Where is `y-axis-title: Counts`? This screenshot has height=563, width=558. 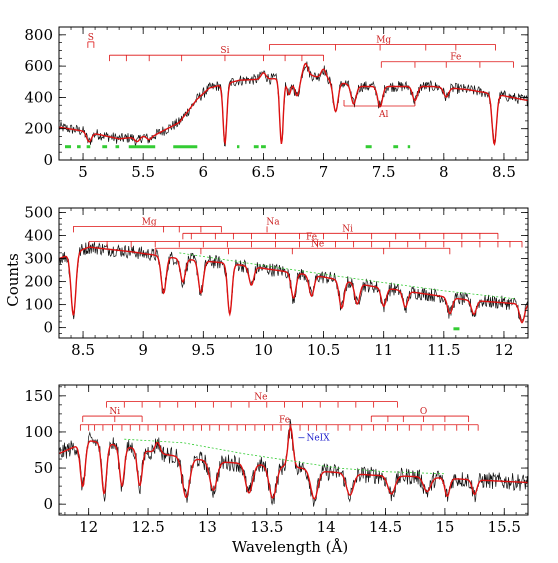 y-axis-title: Counts is located at coordinates (13, 280).